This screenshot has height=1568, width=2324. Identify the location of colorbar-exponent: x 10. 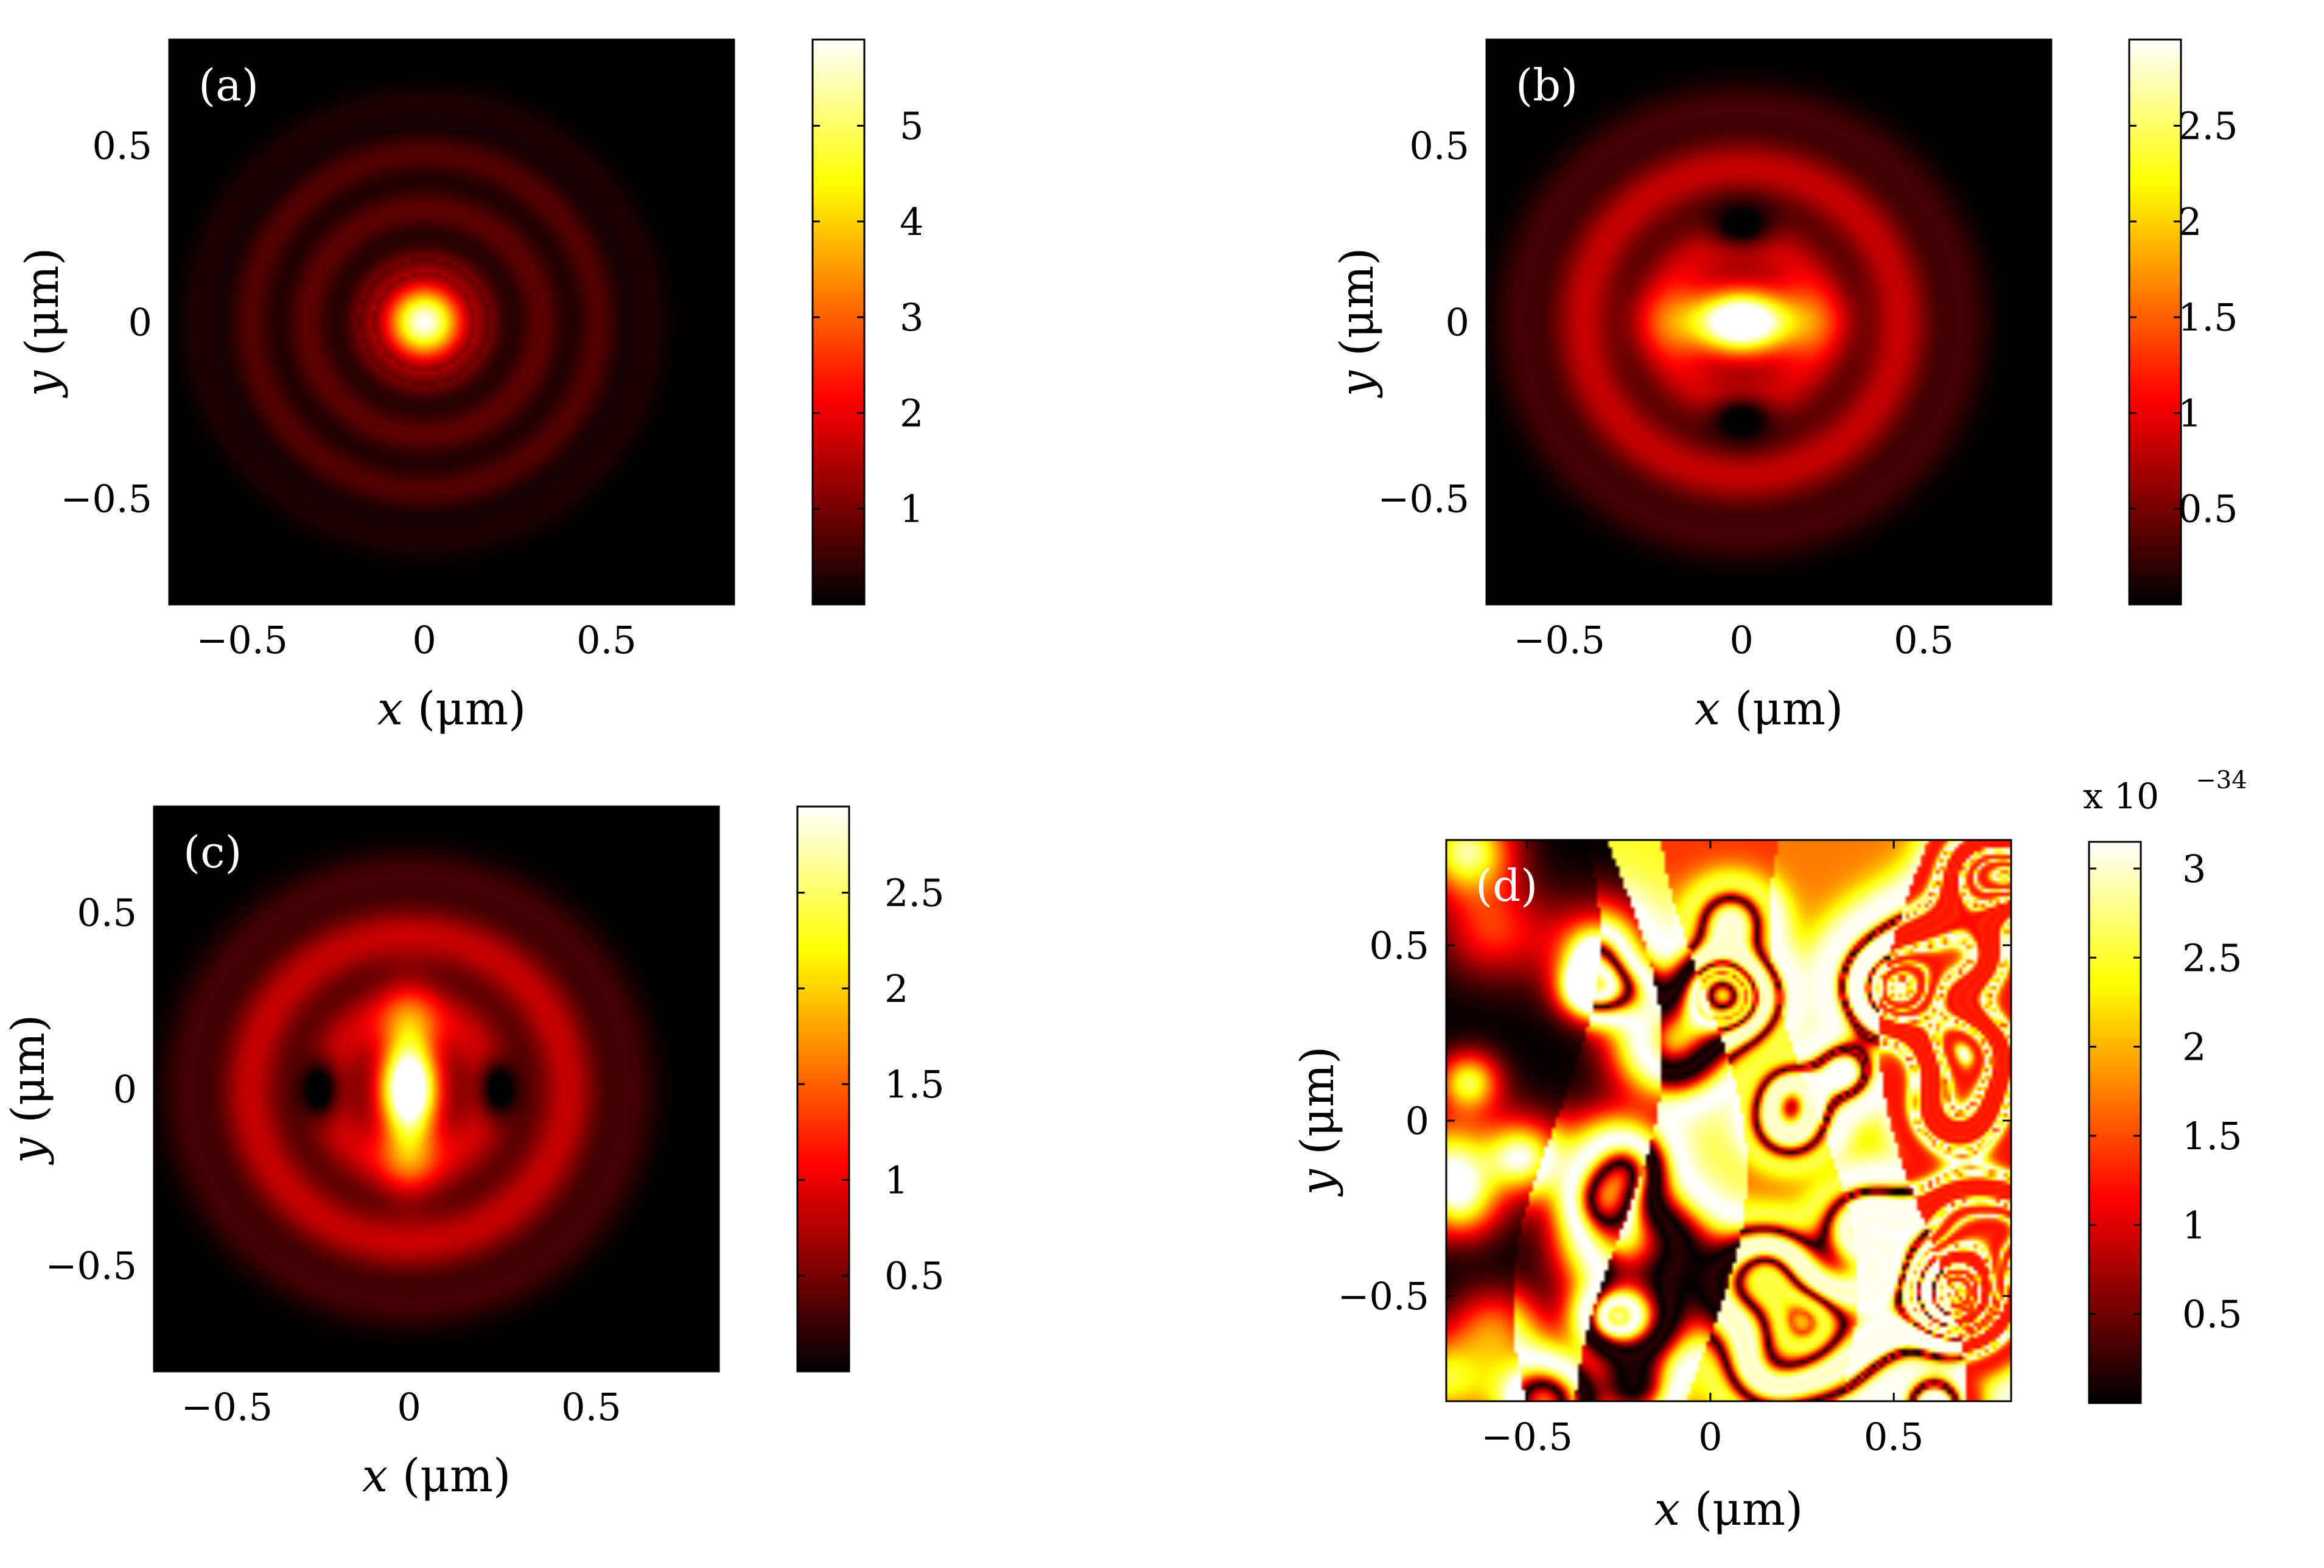
(2121, 796).